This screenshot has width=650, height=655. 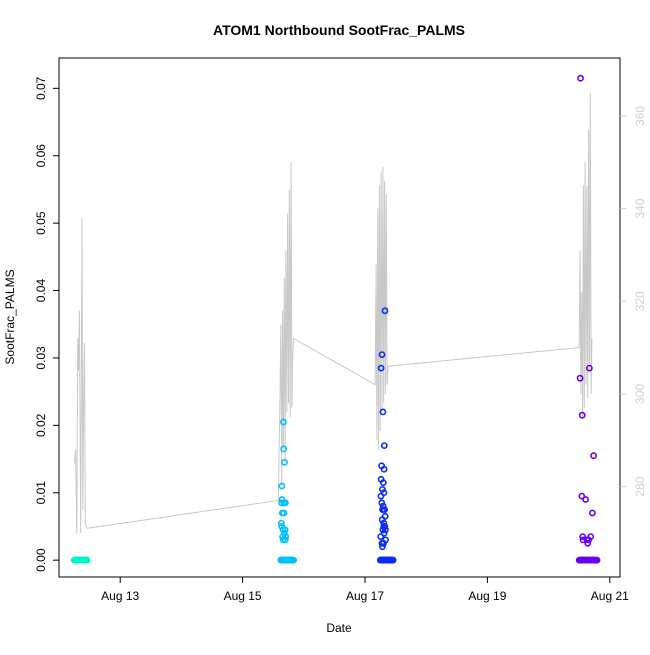 I want to click on x-axis-label: Date, so click(x=339, y=628).